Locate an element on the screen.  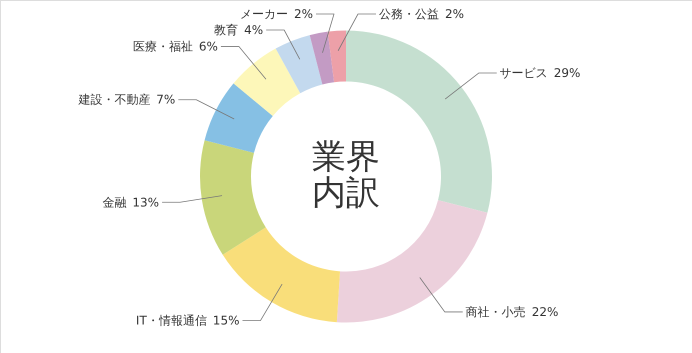
slice-label: 商社・小売 22% is located at coordinates (512, 311).